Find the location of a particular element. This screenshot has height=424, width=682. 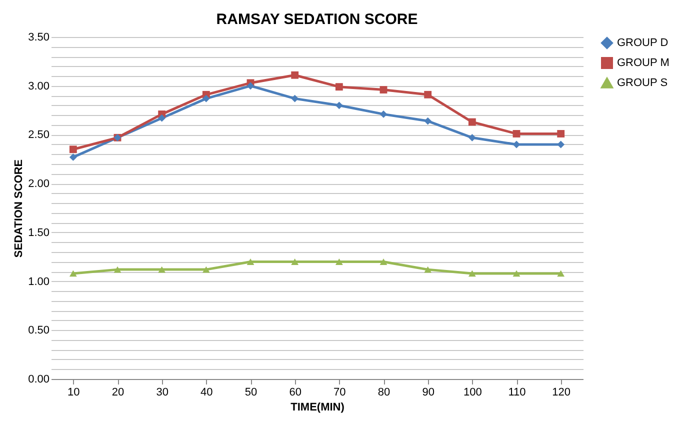

y-tick-label: 0.50 is located at coordinates (39, 330).